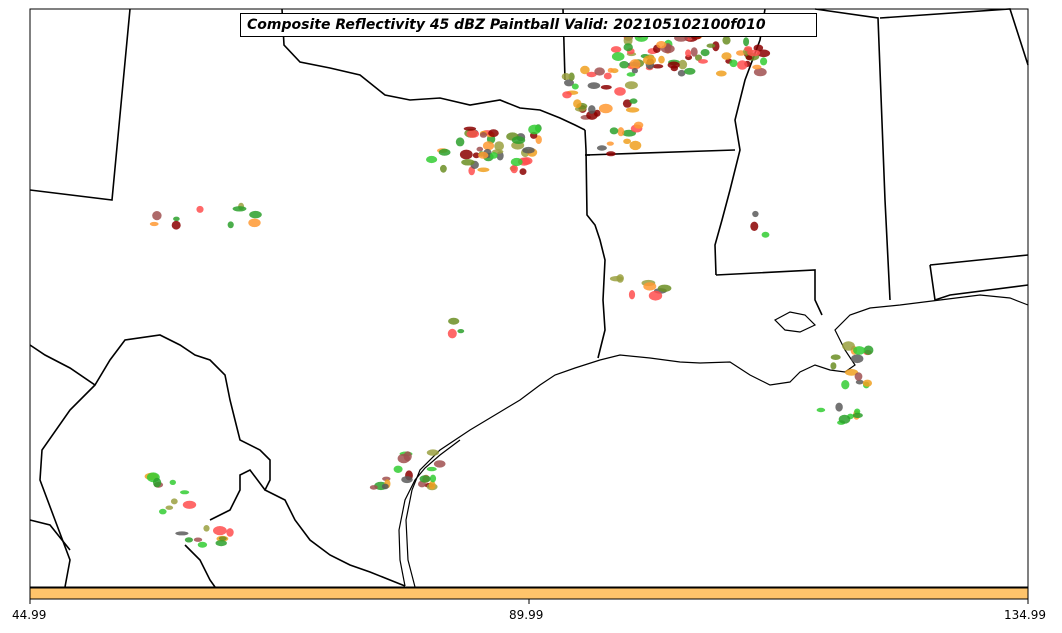 The width and height of the screenshot is (1062, 633). What do you see at coordinates (29, 615) in the screenshot?
I see `colorbar-tick-min: 44.99` at bounding box center [29, 615].